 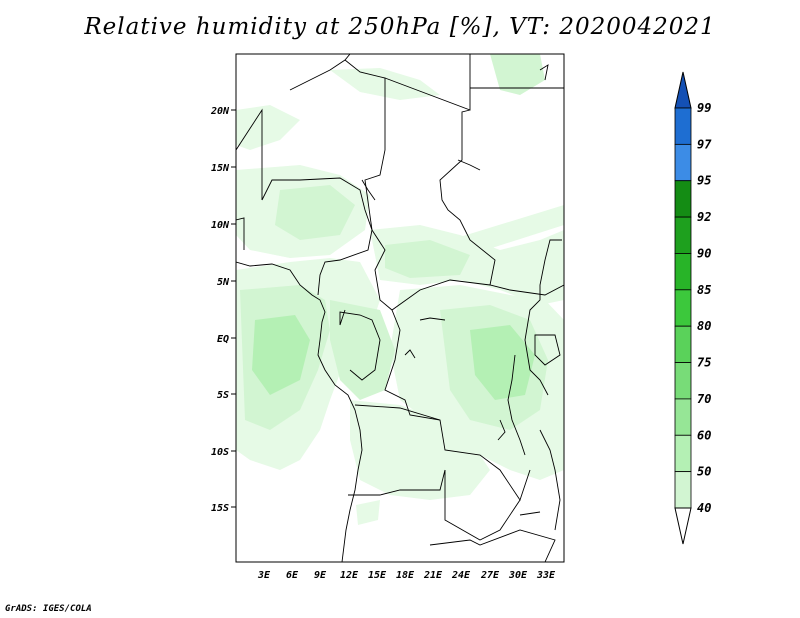 I want to click on border-drc-south, so click(x=457, y=405).